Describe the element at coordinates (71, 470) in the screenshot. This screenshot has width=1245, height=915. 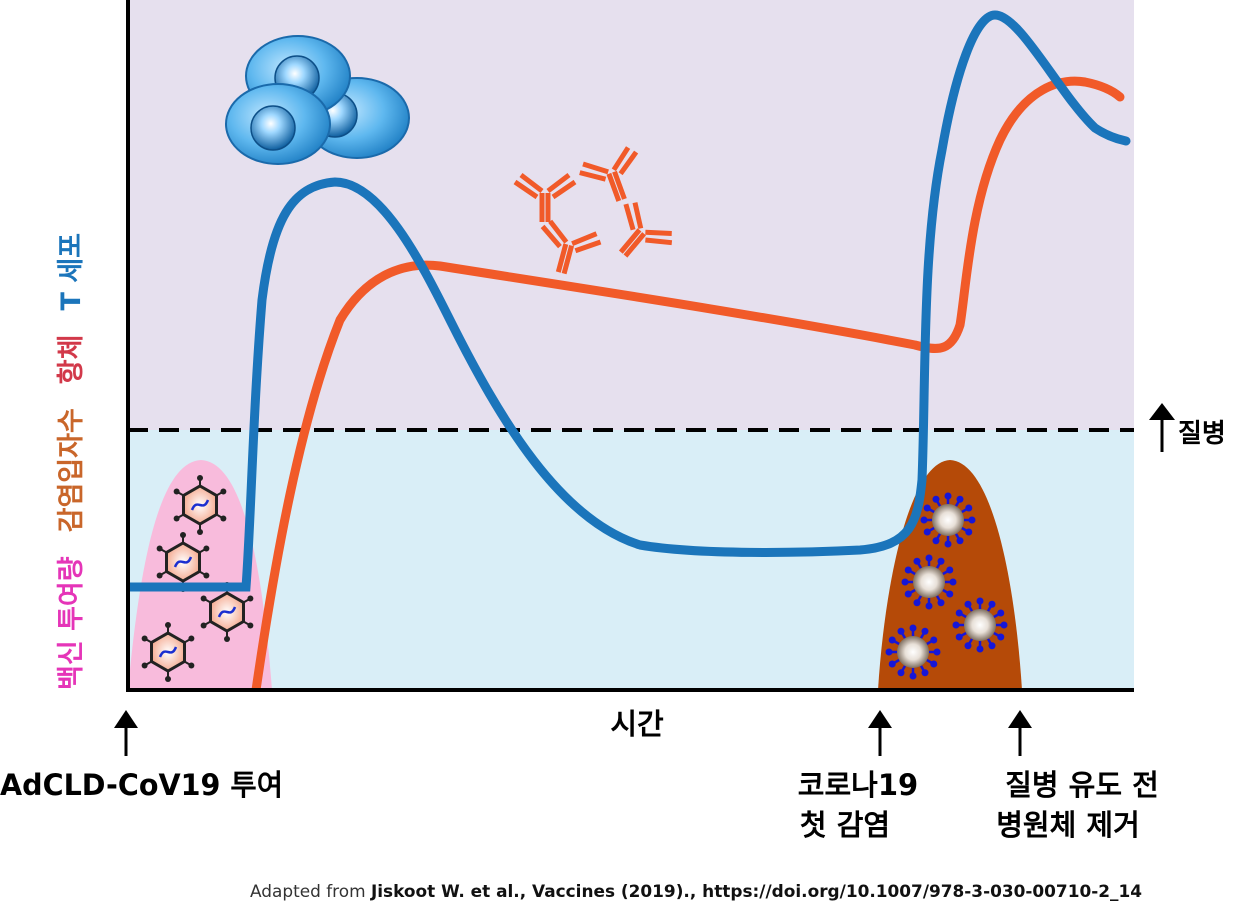
I see `y-label-virus: 감염입자수` at that location.